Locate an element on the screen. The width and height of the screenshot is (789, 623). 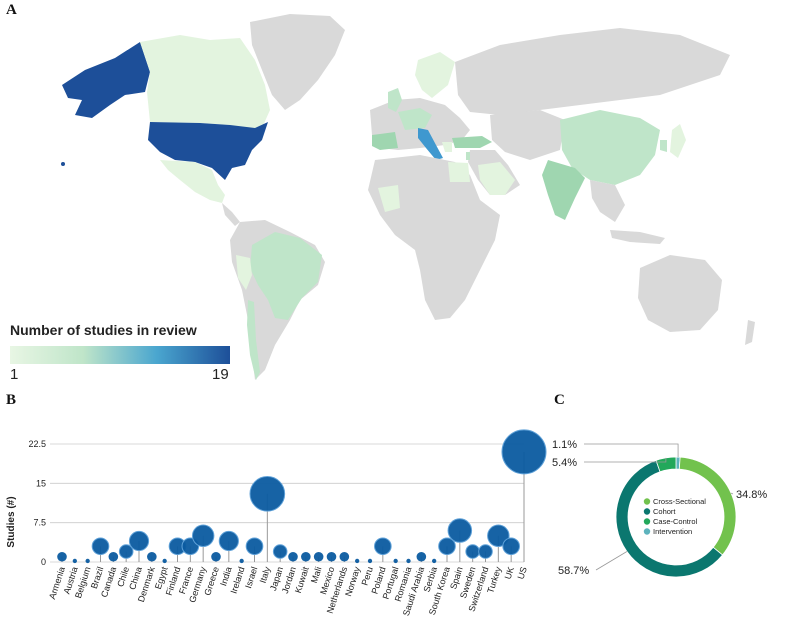
bubble-mexico is located at coordinates (331, 556).